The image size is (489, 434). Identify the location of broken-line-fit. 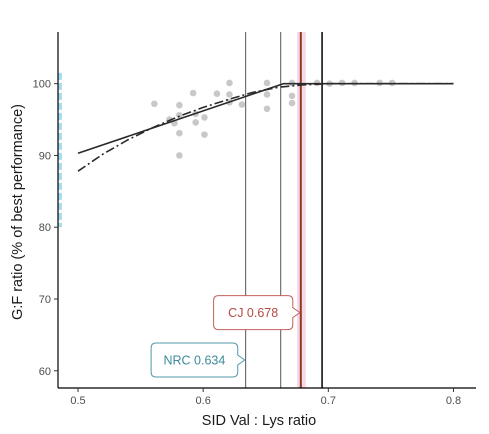
(265, 118).